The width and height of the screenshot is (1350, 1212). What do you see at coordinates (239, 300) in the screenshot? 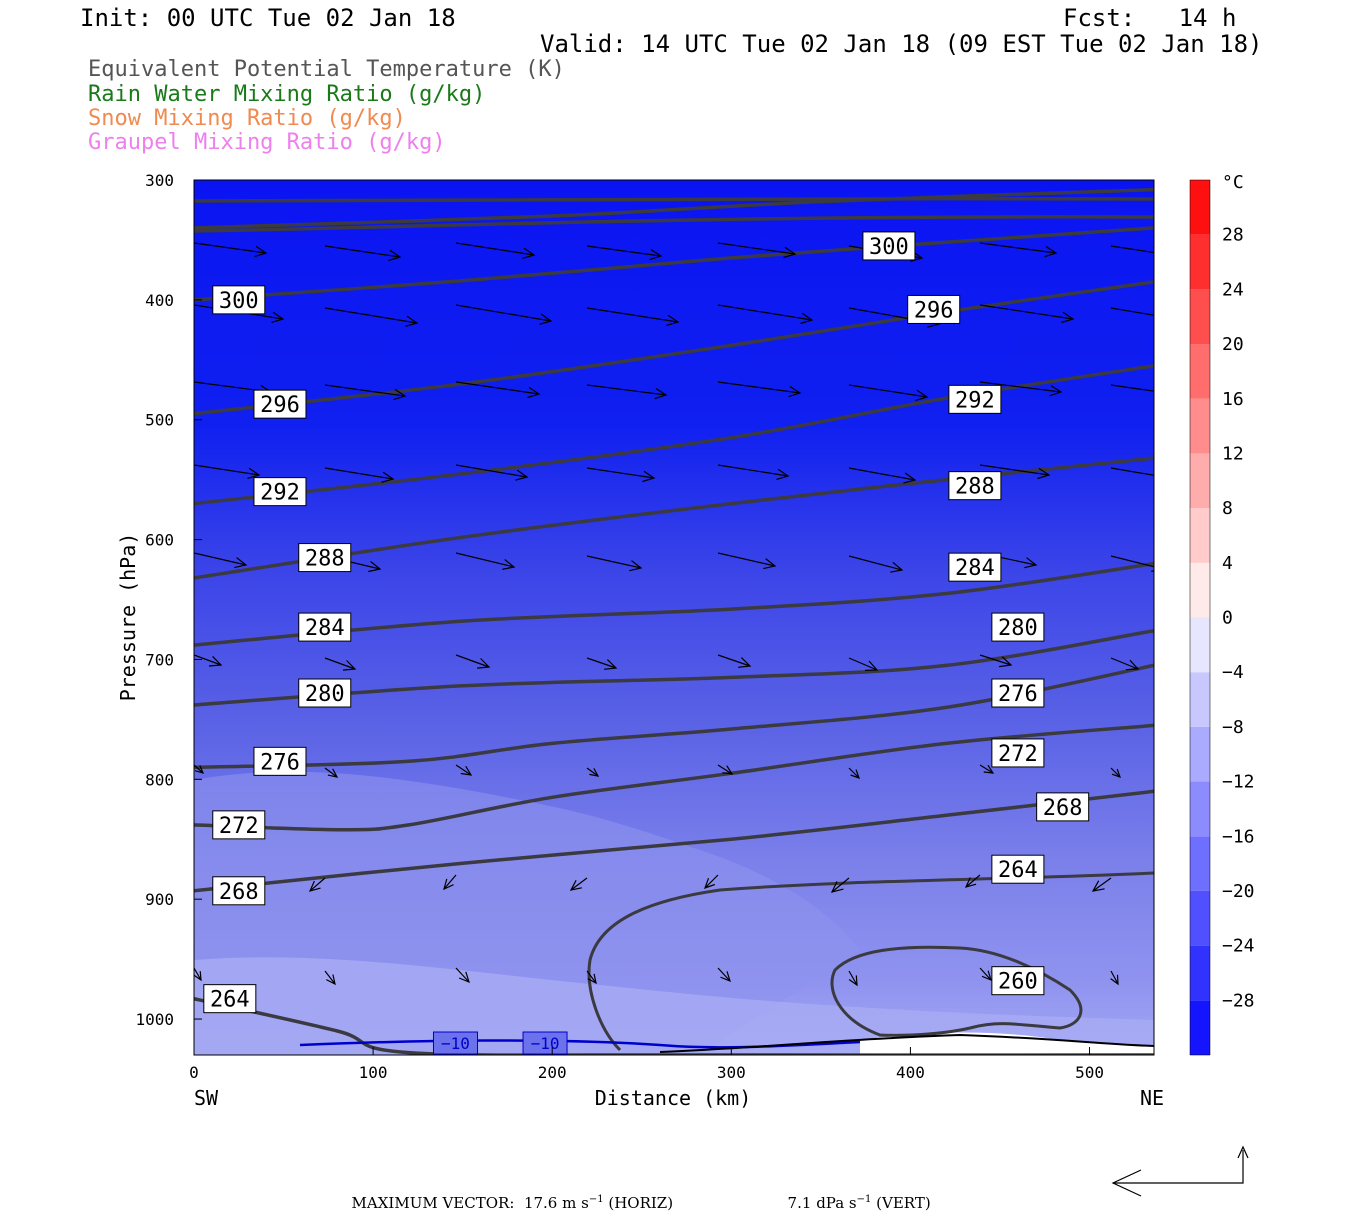
I see `contour-label-300: 300` at bounding box center [239, 300].